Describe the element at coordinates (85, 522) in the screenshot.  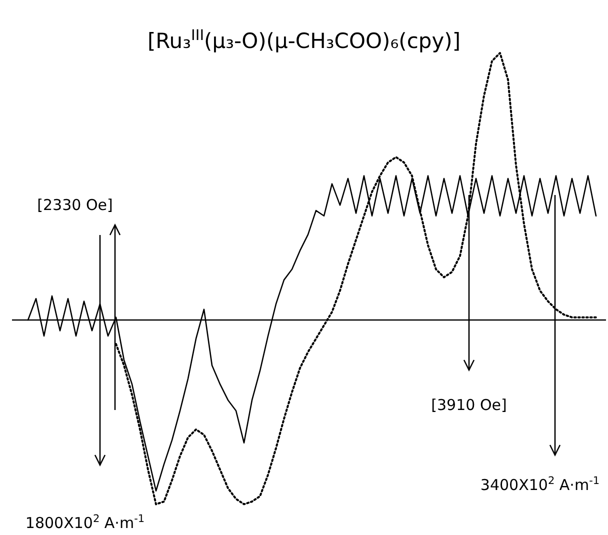
I see `text: 1800X10$^{2}$ A·m$^{-1}$` at that location.